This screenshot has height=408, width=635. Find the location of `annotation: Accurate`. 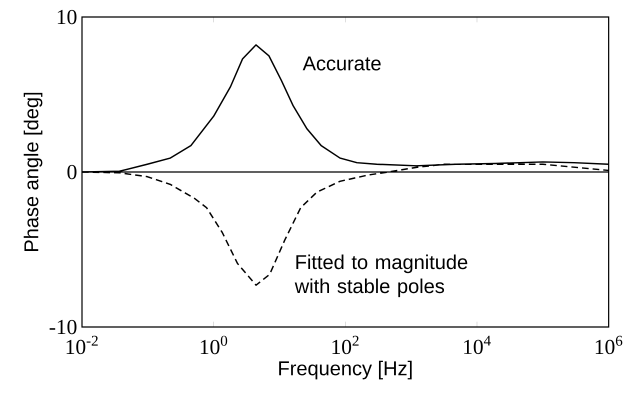

annotation: Accurate is located at coordinates (341, 63).